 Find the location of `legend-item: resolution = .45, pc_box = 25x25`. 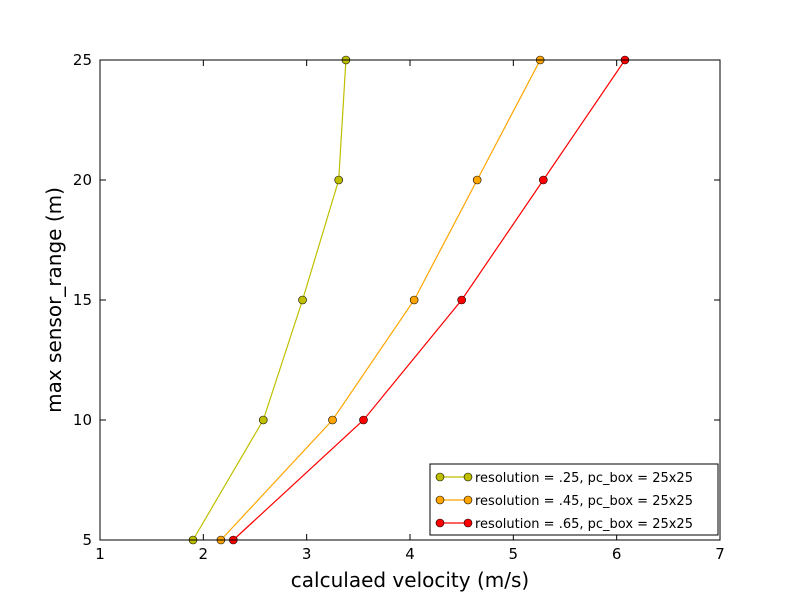

legend-item: resolution = .45, pc_box = 25x25 is located at coordinates (564, 501).